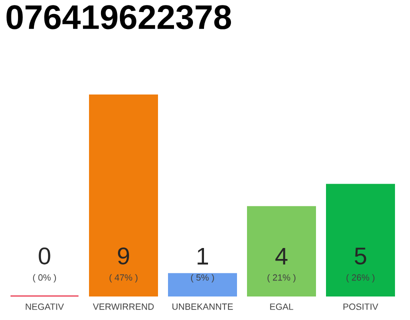 This screenshot has height=320, width=410. What do you see at coordinates (124, 278) in the screenshot?
I see `annotation: ( 47% )` at bounding box center [124, 278].